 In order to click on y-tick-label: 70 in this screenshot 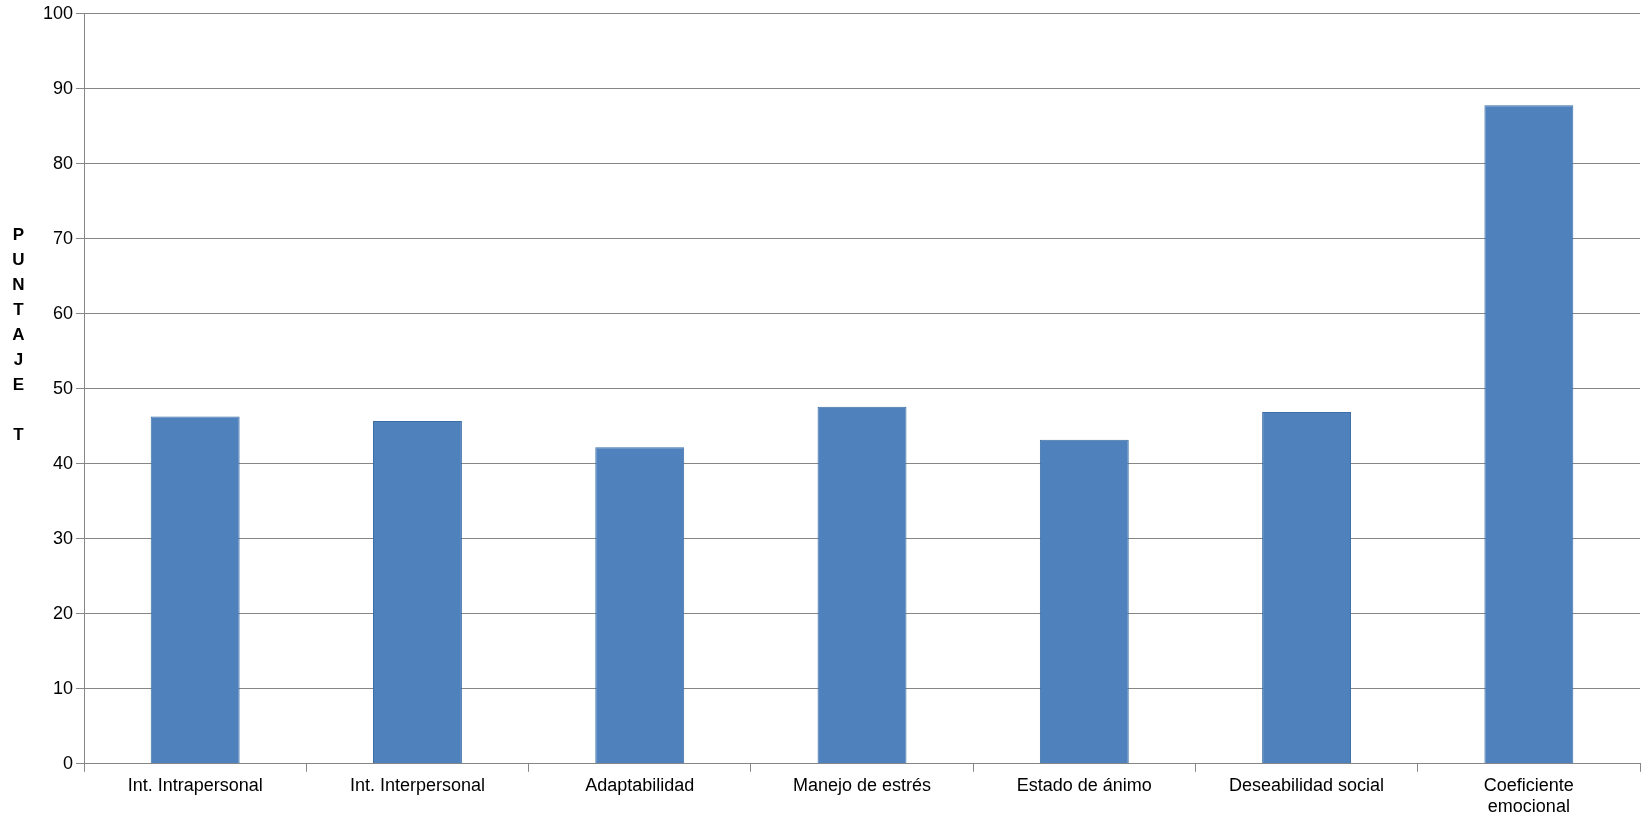, I will do `click(63, 237)`.